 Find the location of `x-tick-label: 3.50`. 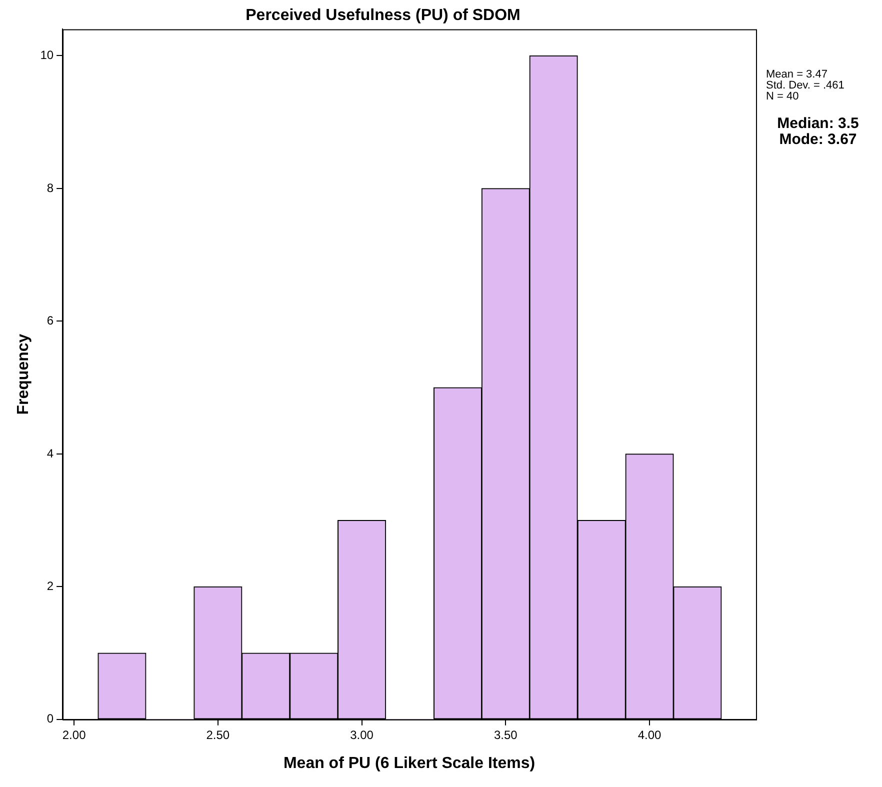

x-tick-label: 3.50 is located at coordinates (506, 735).